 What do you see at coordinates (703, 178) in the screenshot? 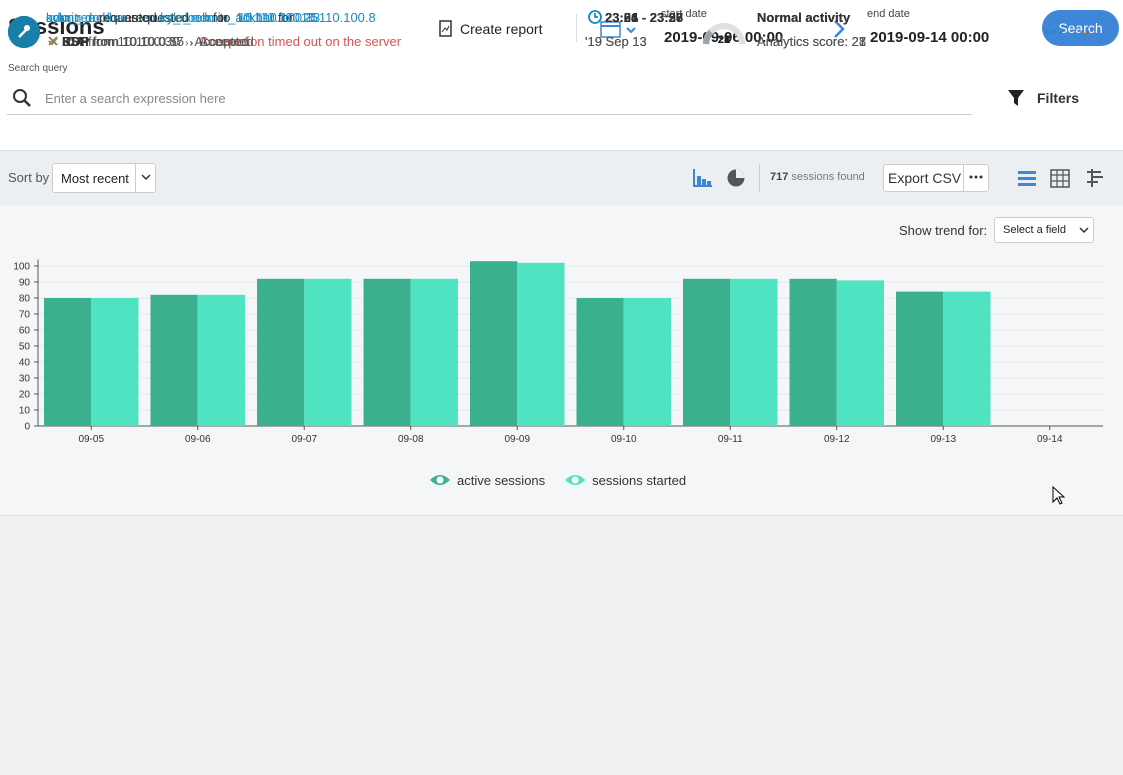
I see `bar-view-icon` at bounding box center [703, 178].